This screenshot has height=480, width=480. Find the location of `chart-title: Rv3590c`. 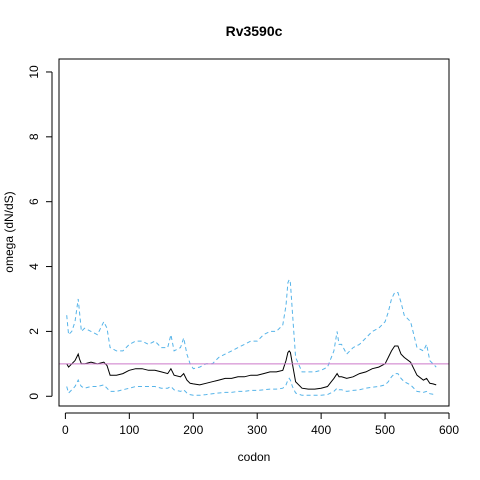

chart-title: Rv3590c is located at coordinates (254, 31).